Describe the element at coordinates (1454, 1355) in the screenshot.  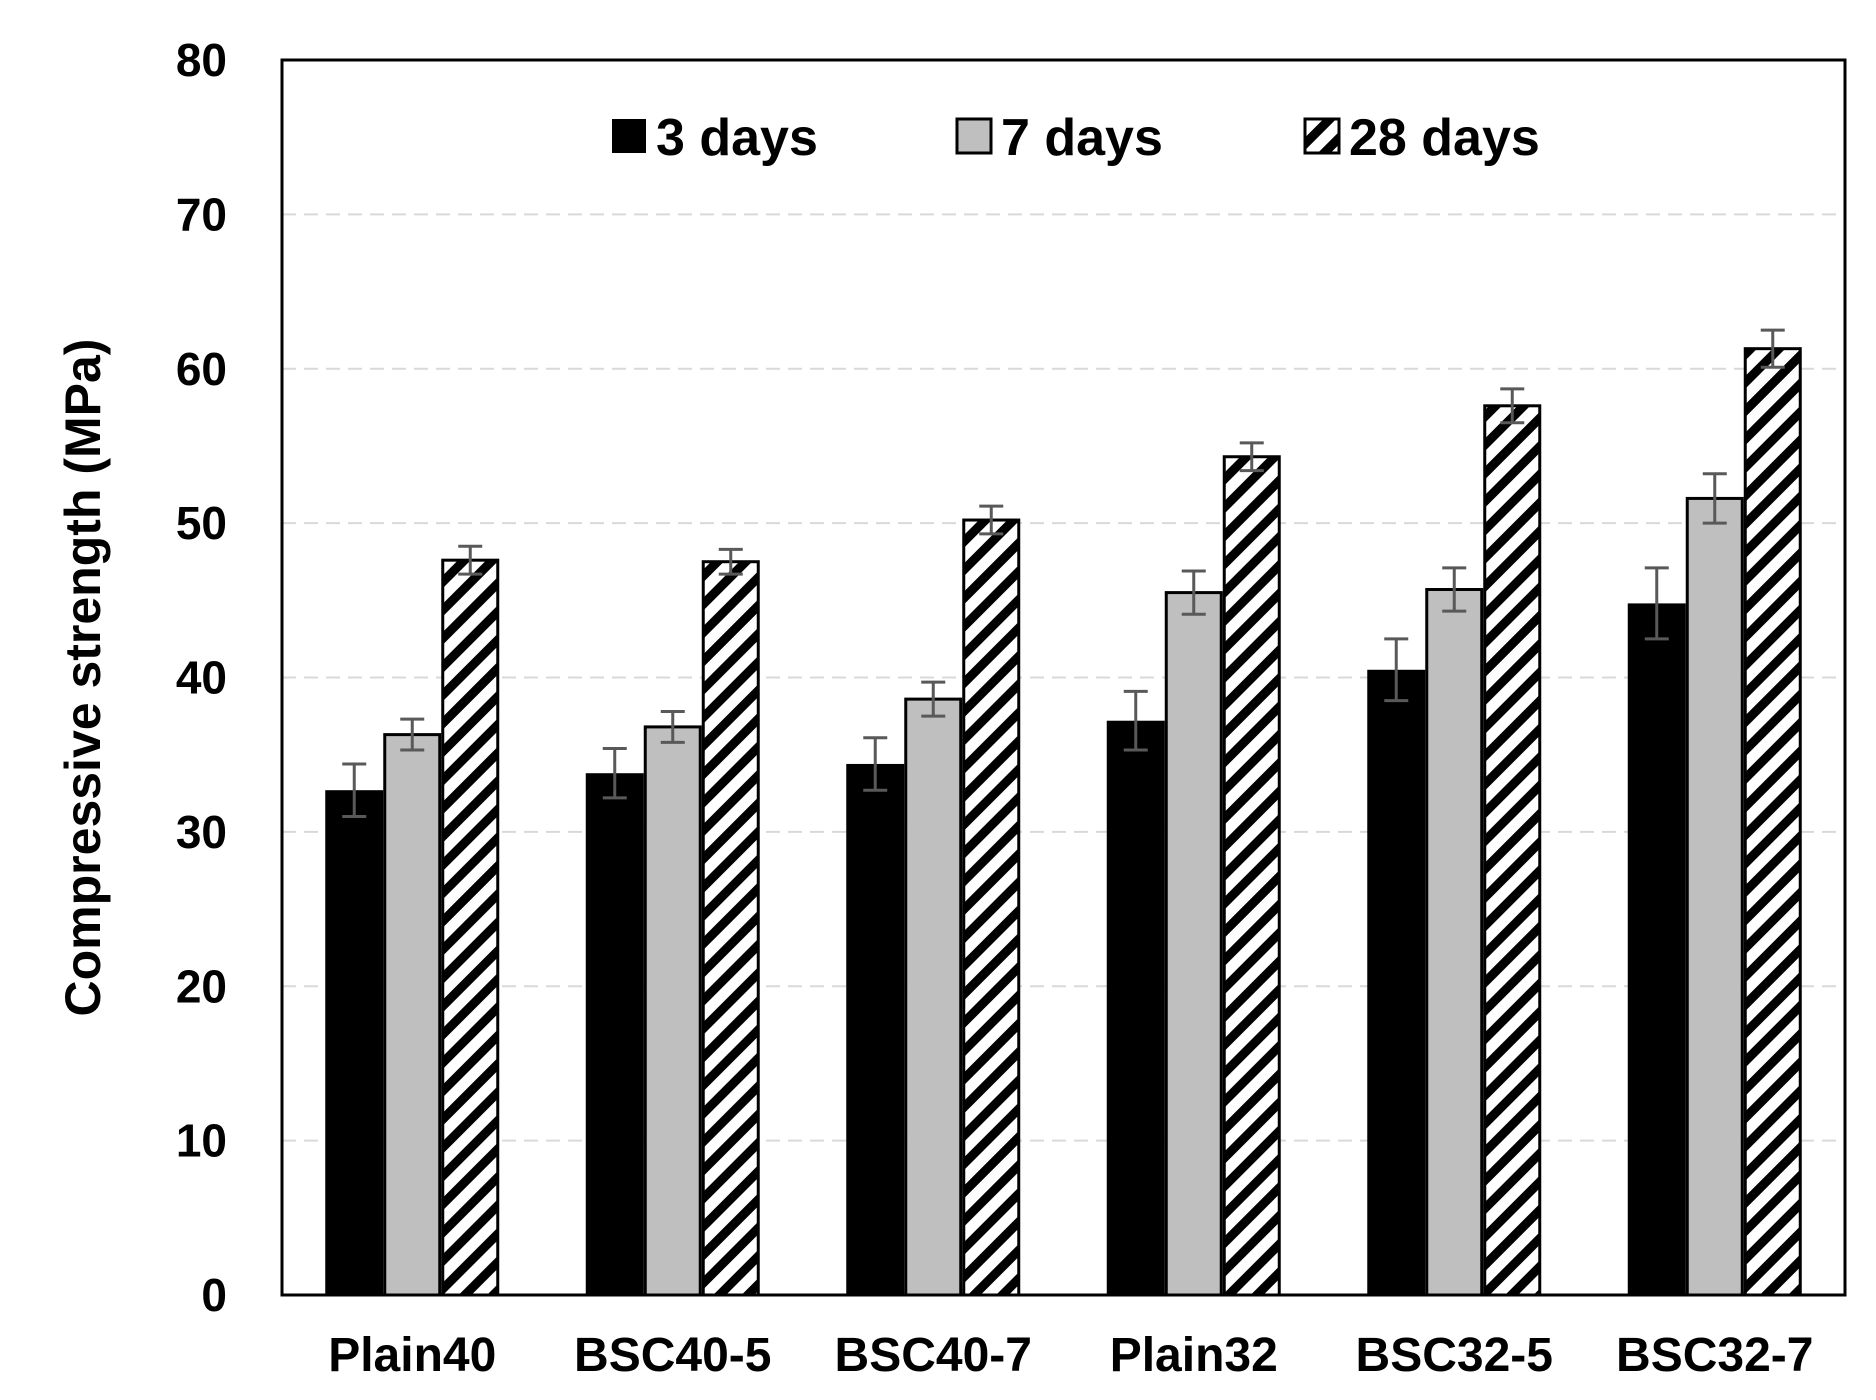
I see `x-tick-label-BSC32-5: BSC32-5` at that location.